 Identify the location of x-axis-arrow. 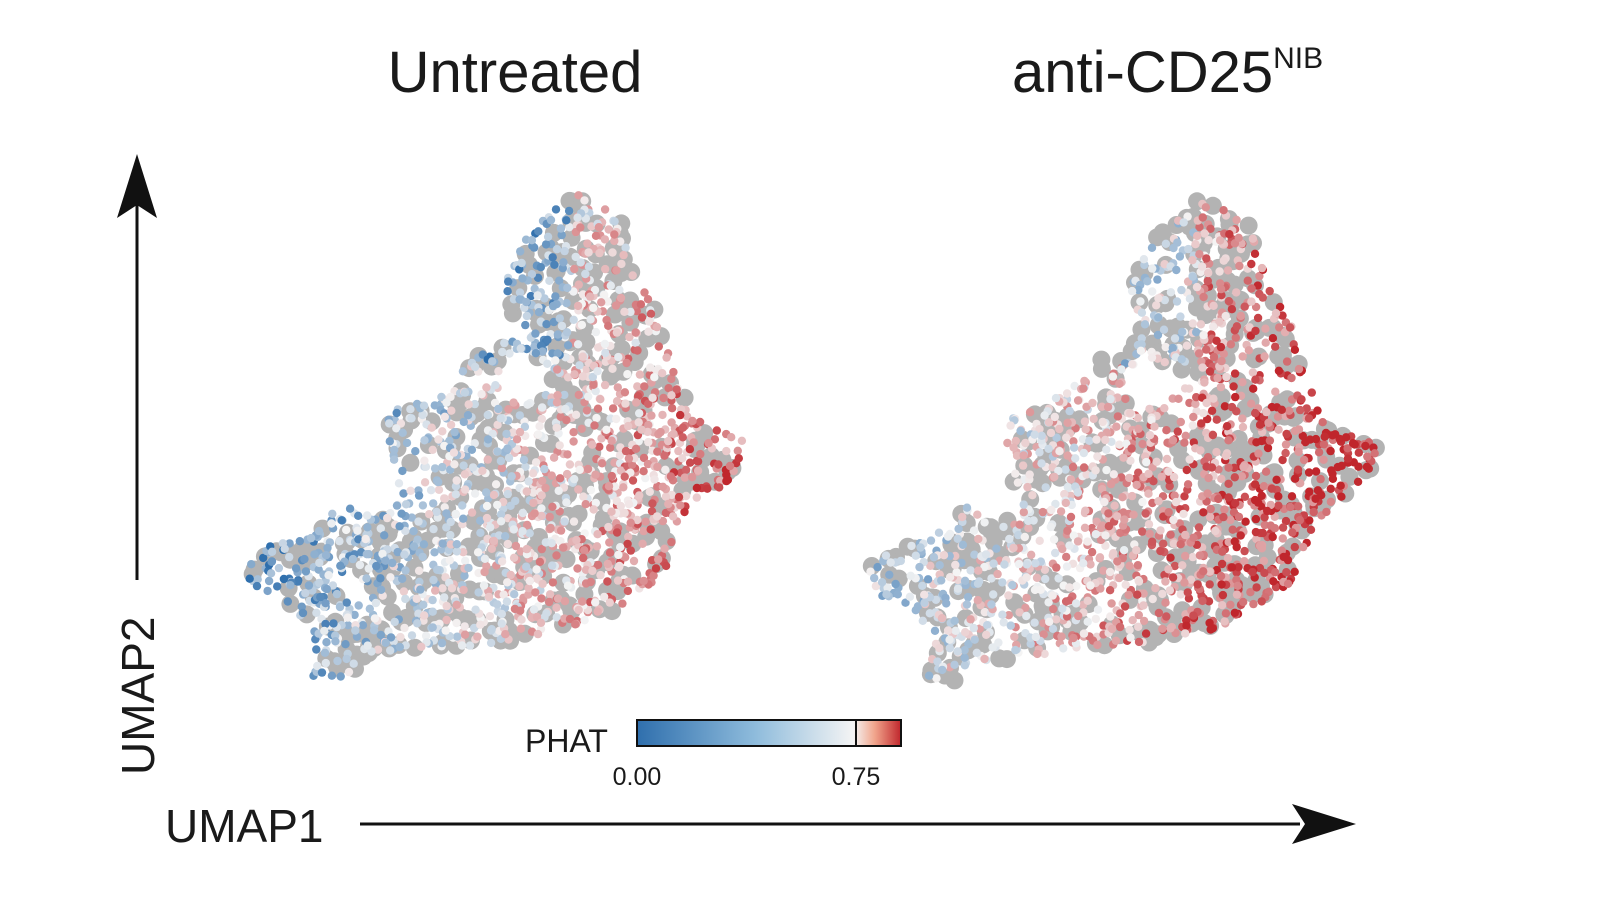
(858, 824).